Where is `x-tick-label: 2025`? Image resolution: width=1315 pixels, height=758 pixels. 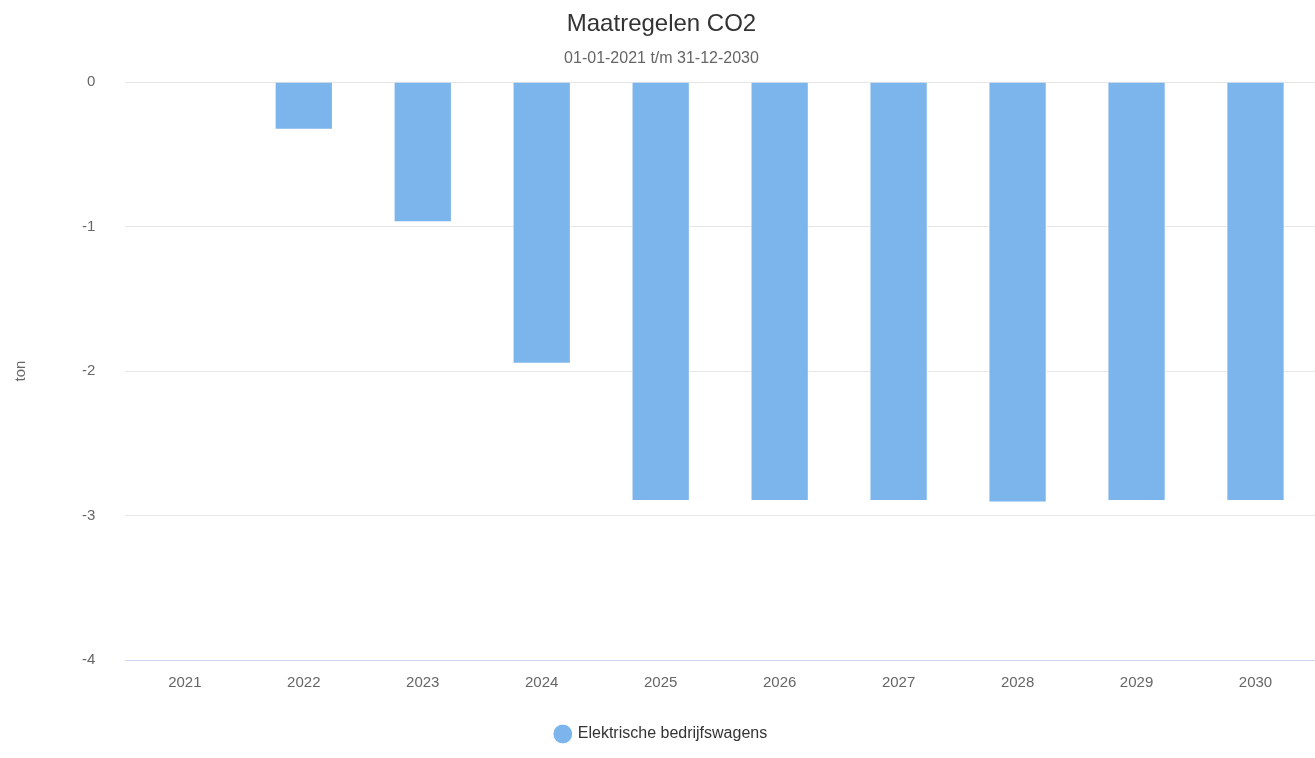
x-tick-label: 2025 is located at coordinates (661, 682).